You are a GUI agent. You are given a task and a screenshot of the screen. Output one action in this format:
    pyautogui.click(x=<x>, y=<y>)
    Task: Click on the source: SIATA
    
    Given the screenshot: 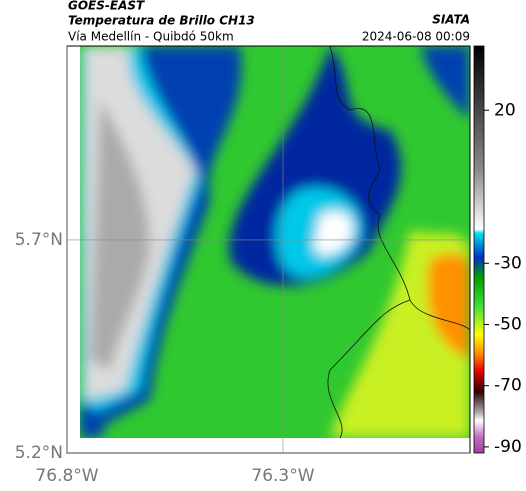 What is the action you would take?
    pyautogui.click(x=451, y=20)
    